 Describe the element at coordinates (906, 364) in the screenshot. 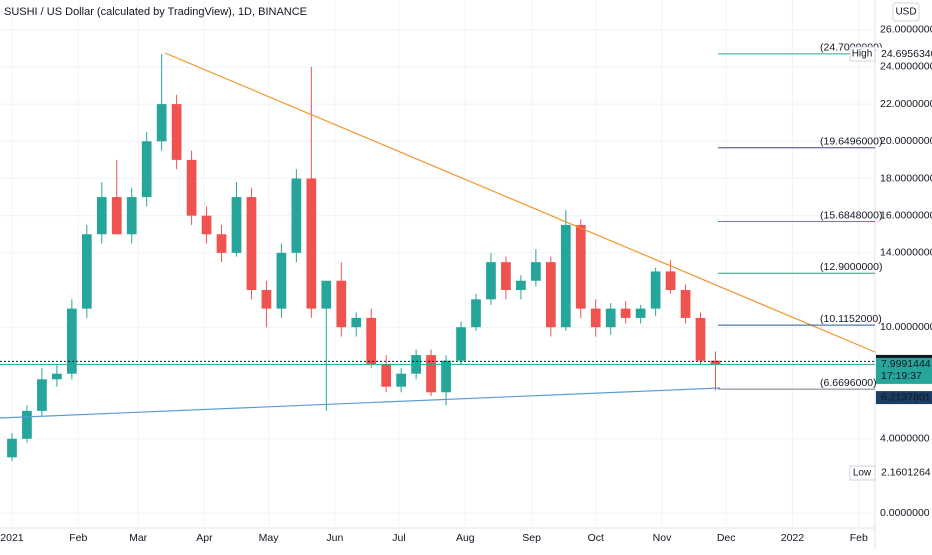

I see `price-tag-label: 7.9991444` at that location.